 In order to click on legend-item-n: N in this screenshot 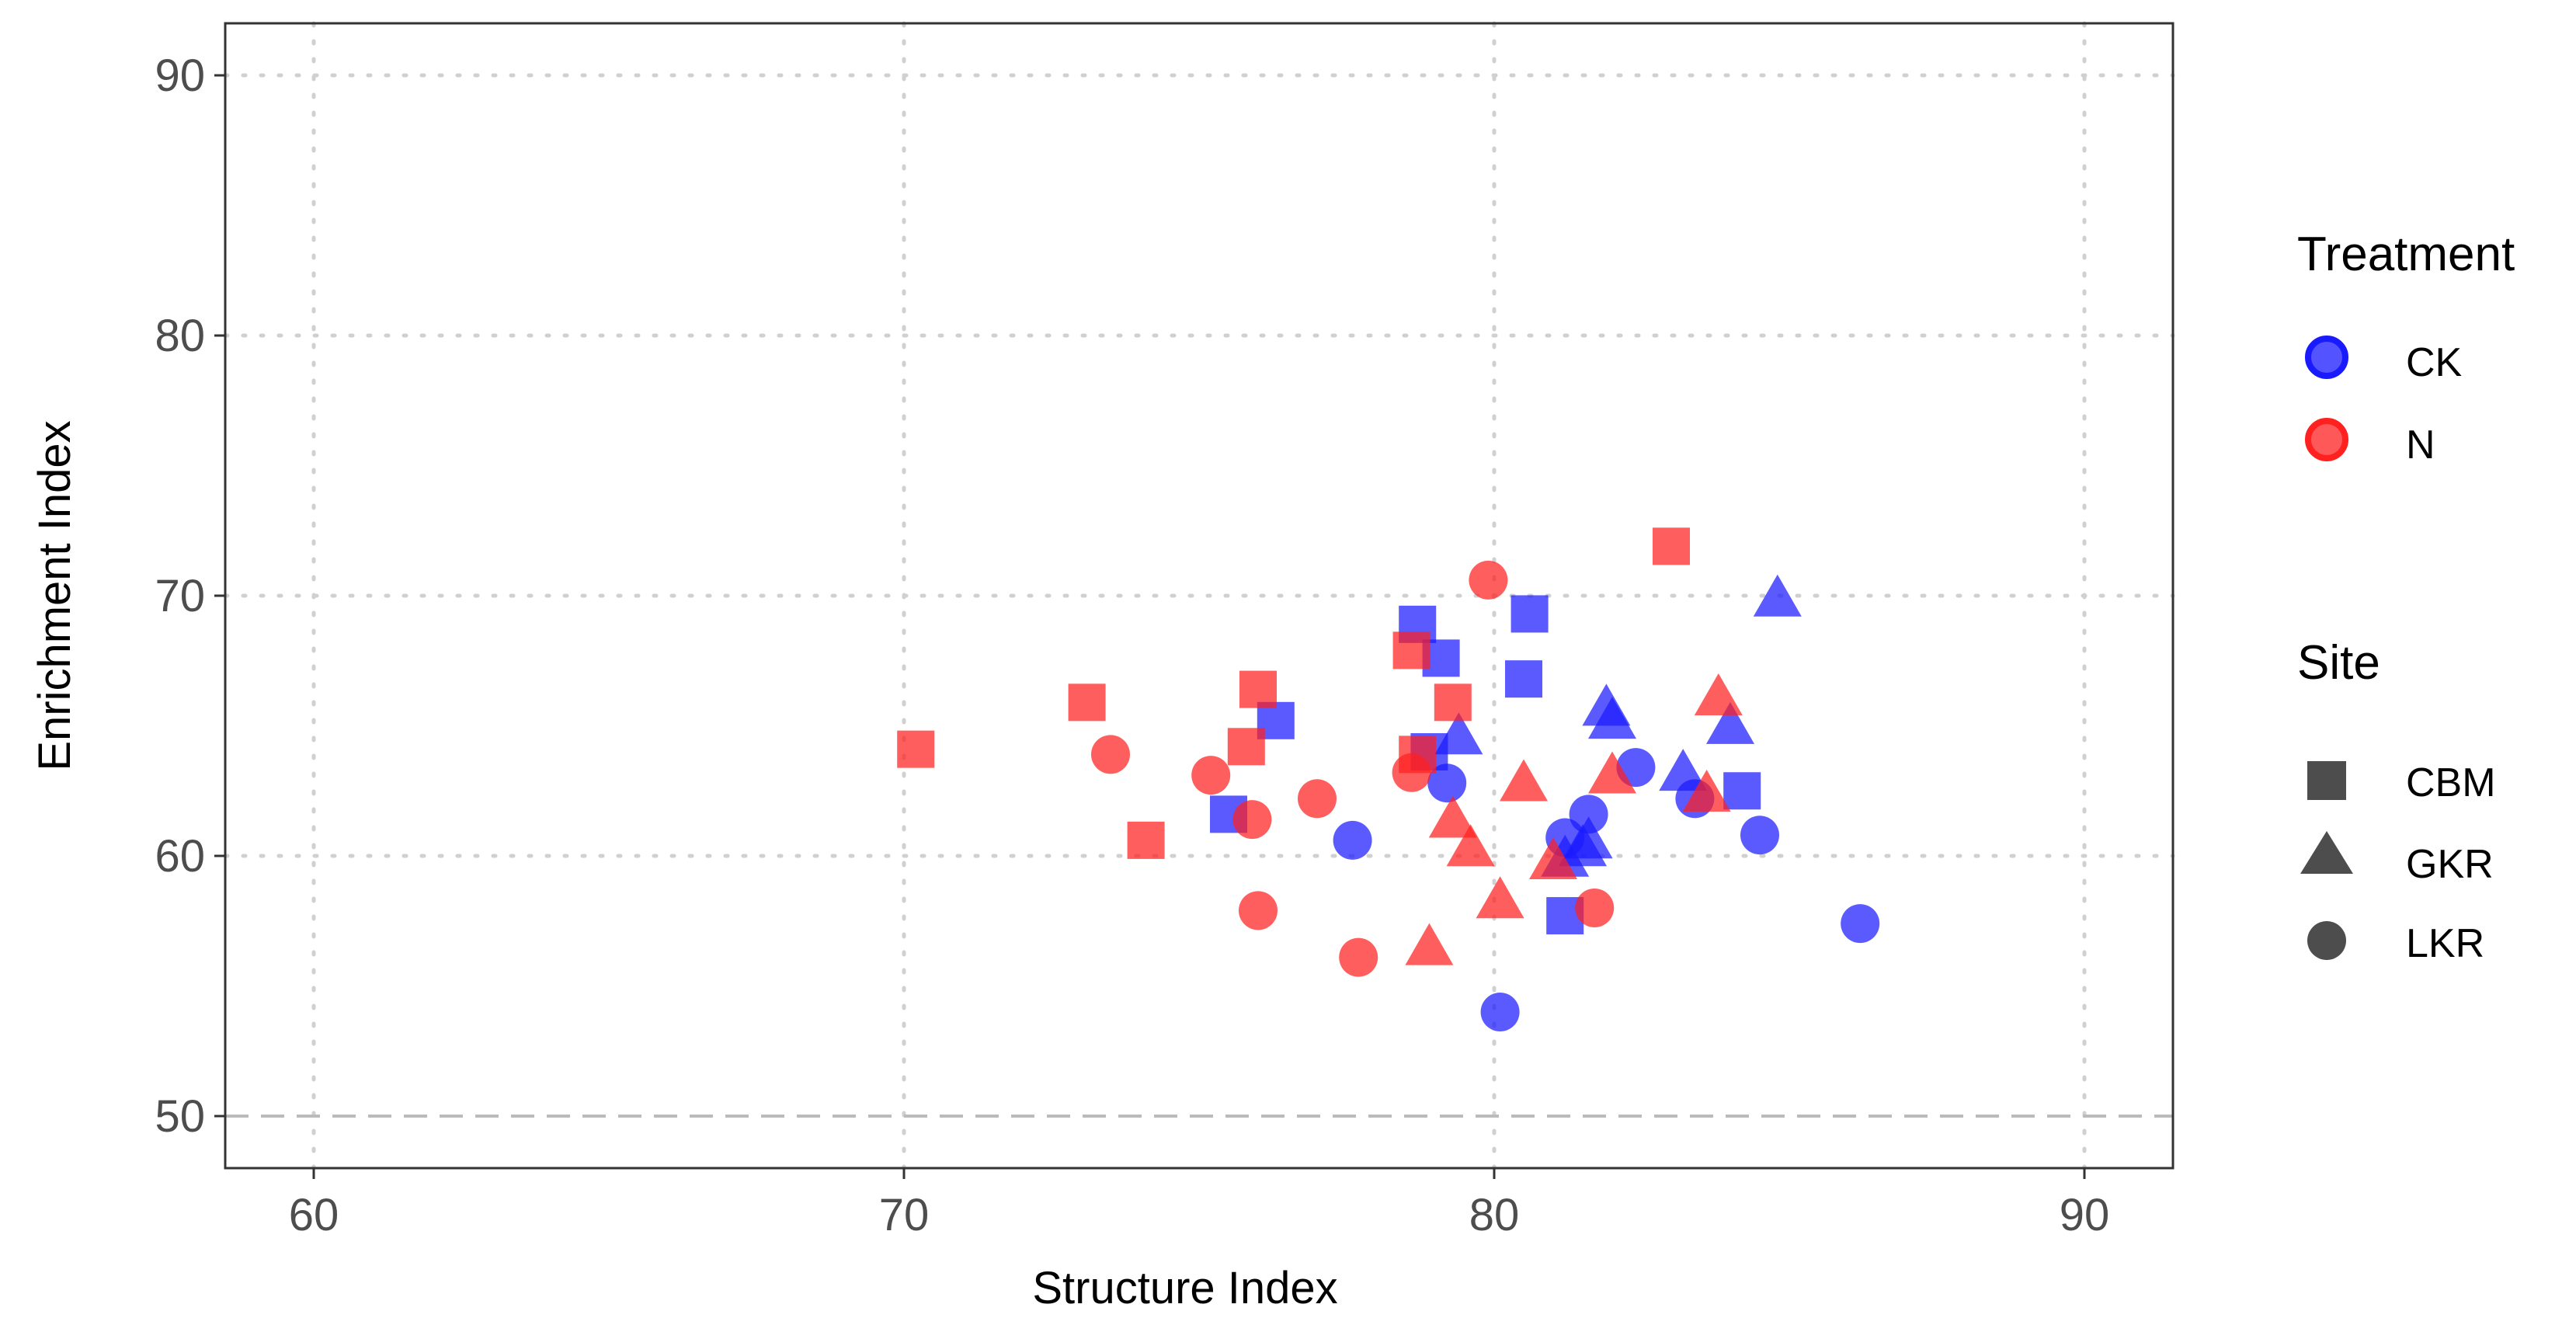, I will do `click(2370, 443)`.